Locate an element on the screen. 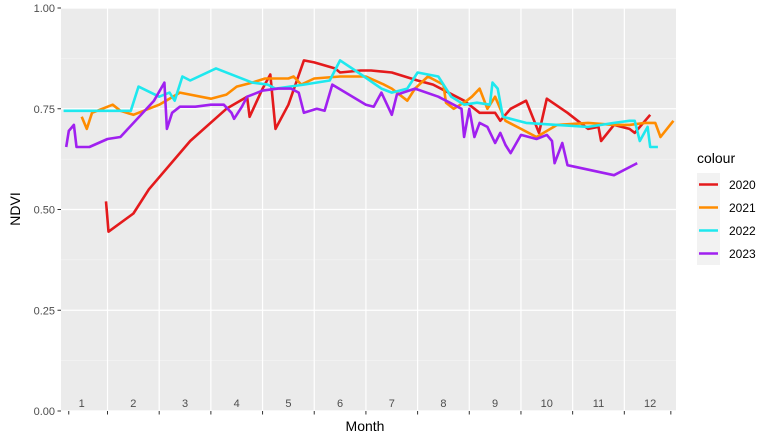  legend-label-2020: 2020 is located at coordinates (742, 185).